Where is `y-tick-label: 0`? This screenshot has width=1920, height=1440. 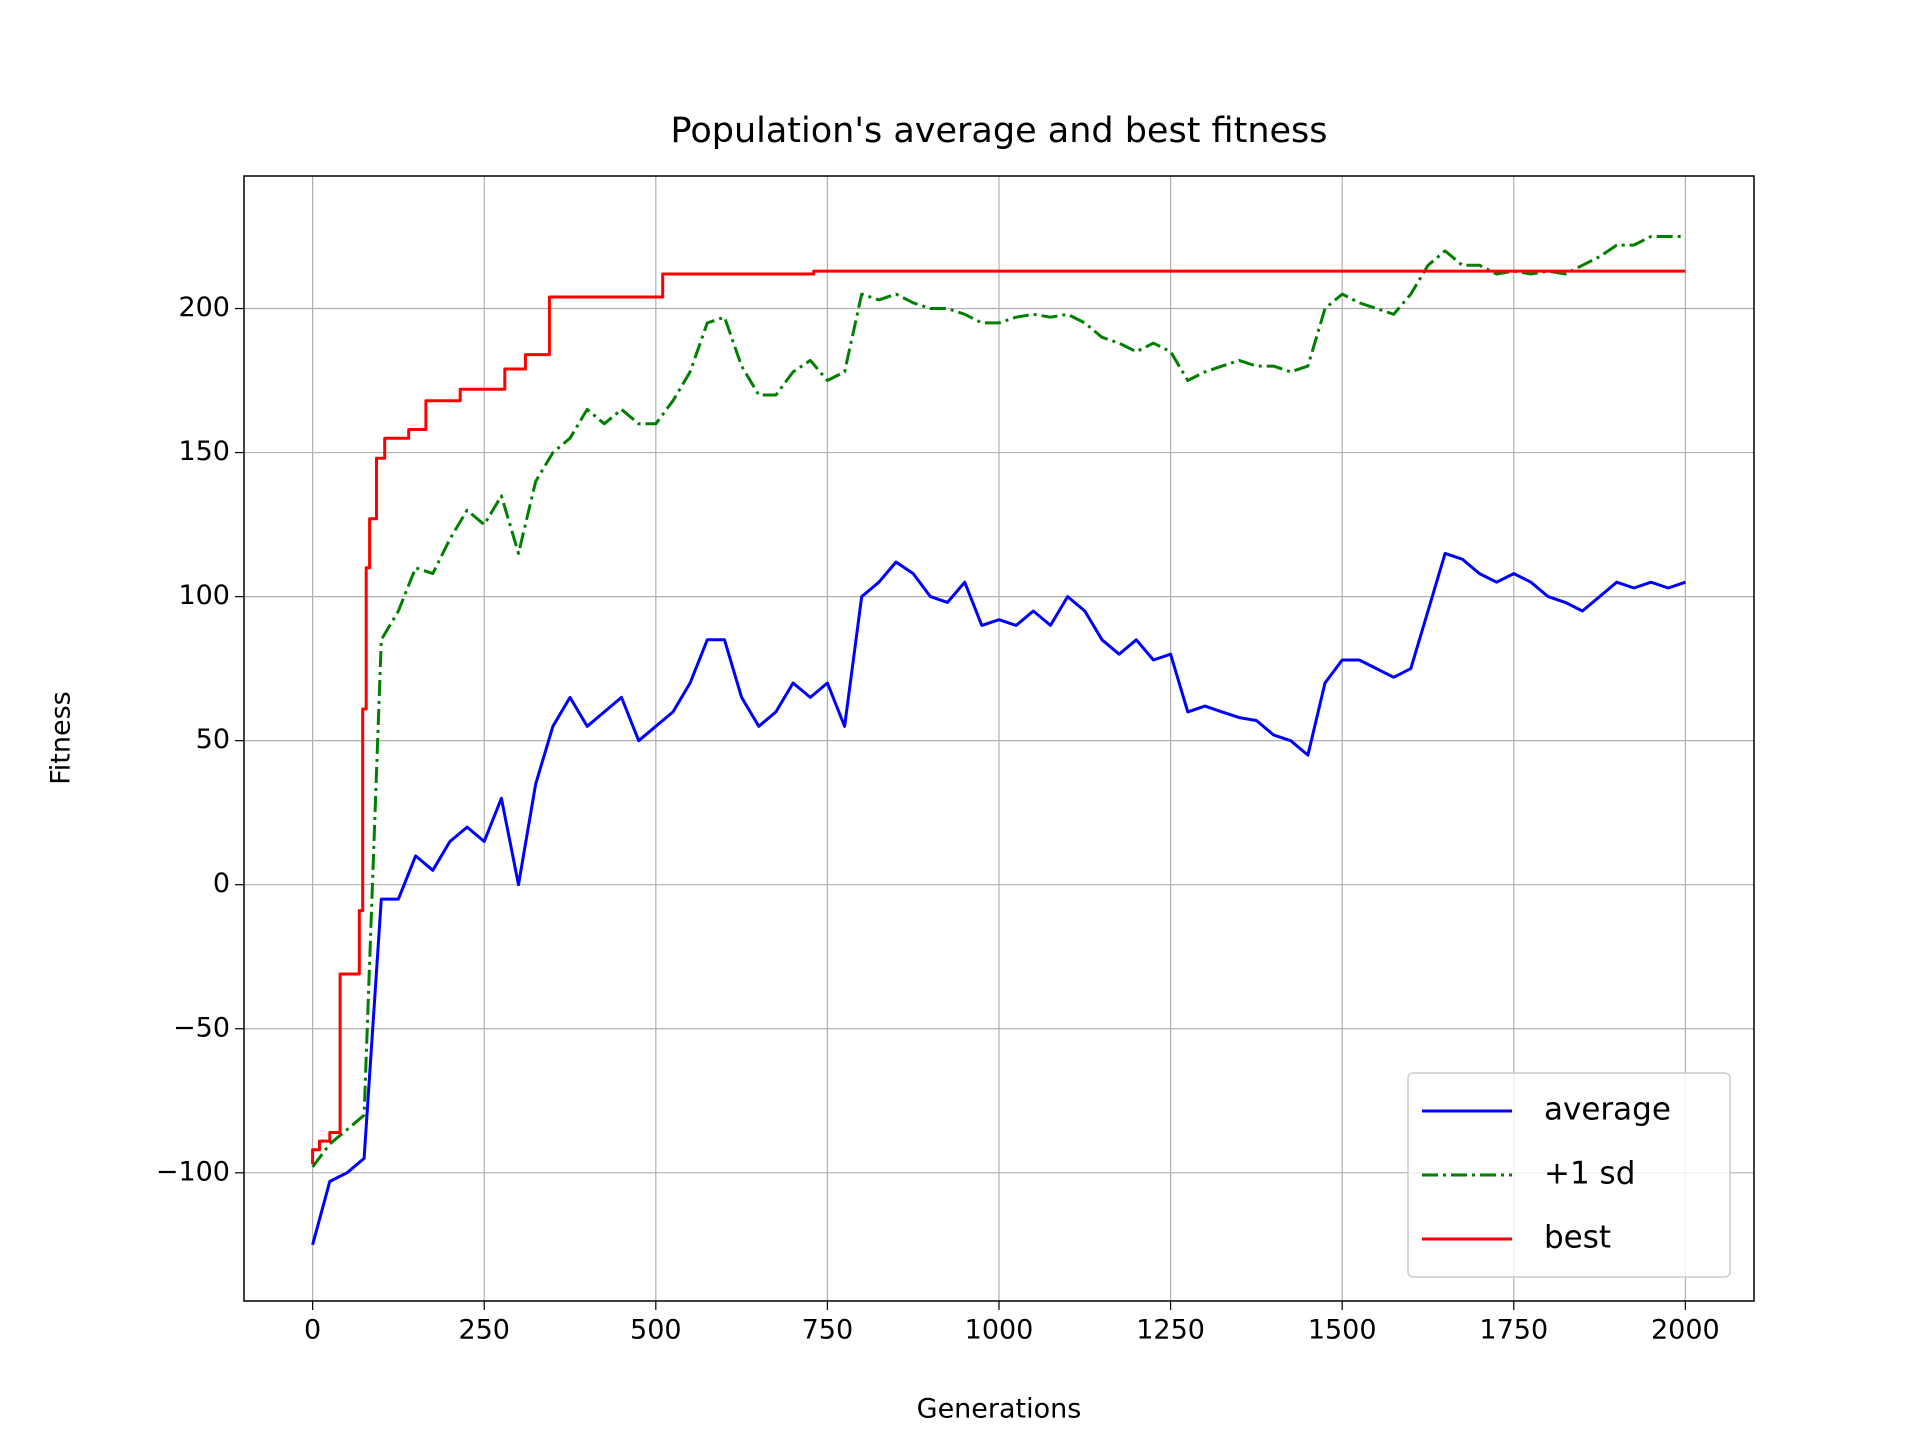
y-tick-label: 0 is located at coordinates (221, 883).